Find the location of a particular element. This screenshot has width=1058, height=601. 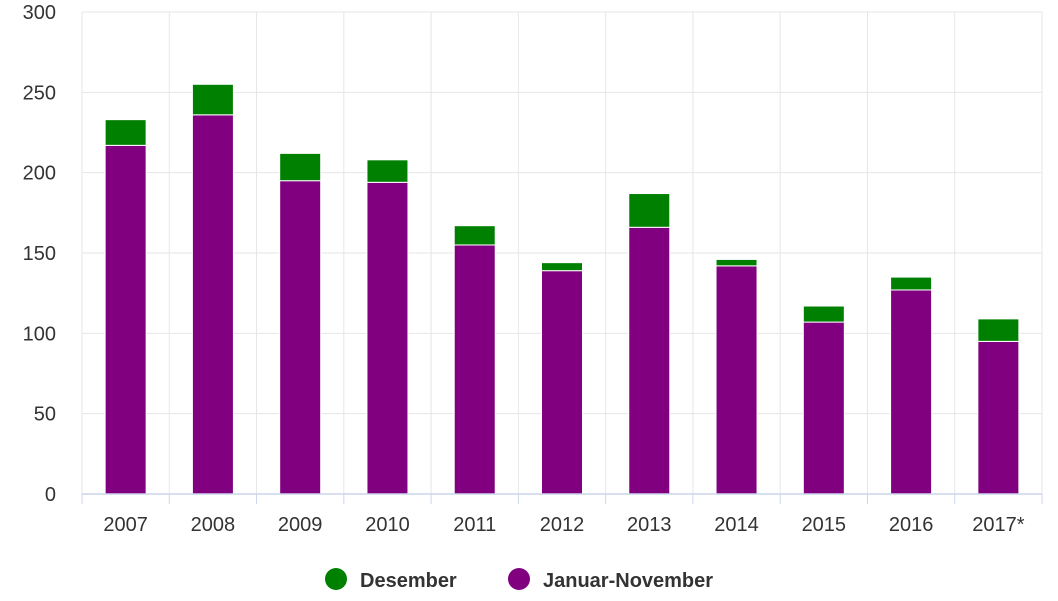

bar-desember-2012 is located at coordinates (562, 267).